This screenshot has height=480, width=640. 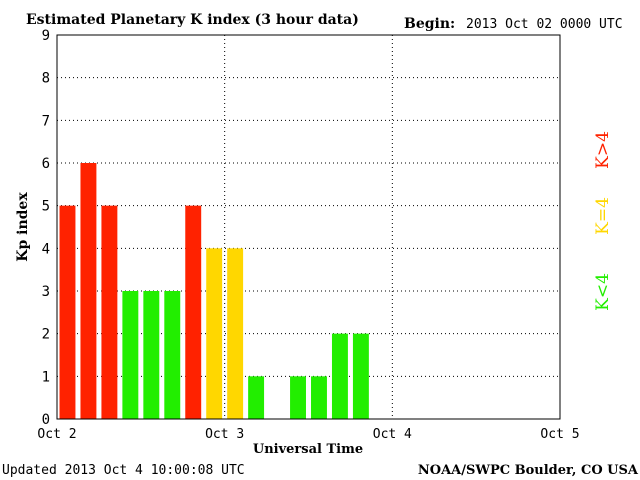 I want to click on y-tick-label: 2, so click(x=46, y=335).